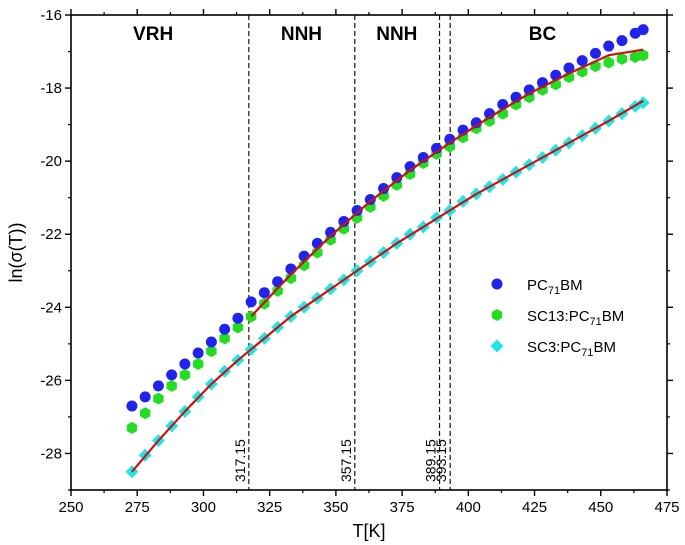  I want to click on y-tick-label: -16, so click(51, 15).